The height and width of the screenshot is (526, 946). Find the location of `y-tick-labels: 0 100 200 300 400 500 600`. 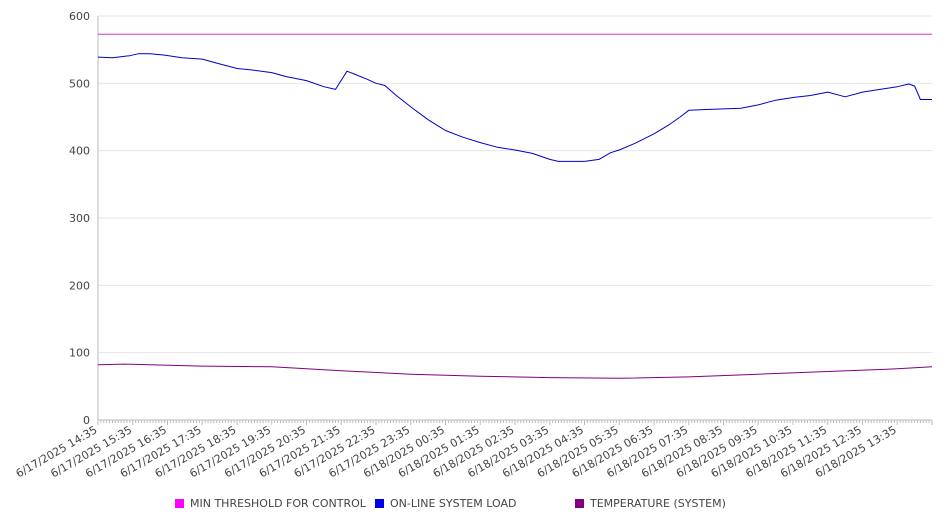

y-tick-labels: 0 100 200 300 400 500 600 is located at coordinates (79, 218).